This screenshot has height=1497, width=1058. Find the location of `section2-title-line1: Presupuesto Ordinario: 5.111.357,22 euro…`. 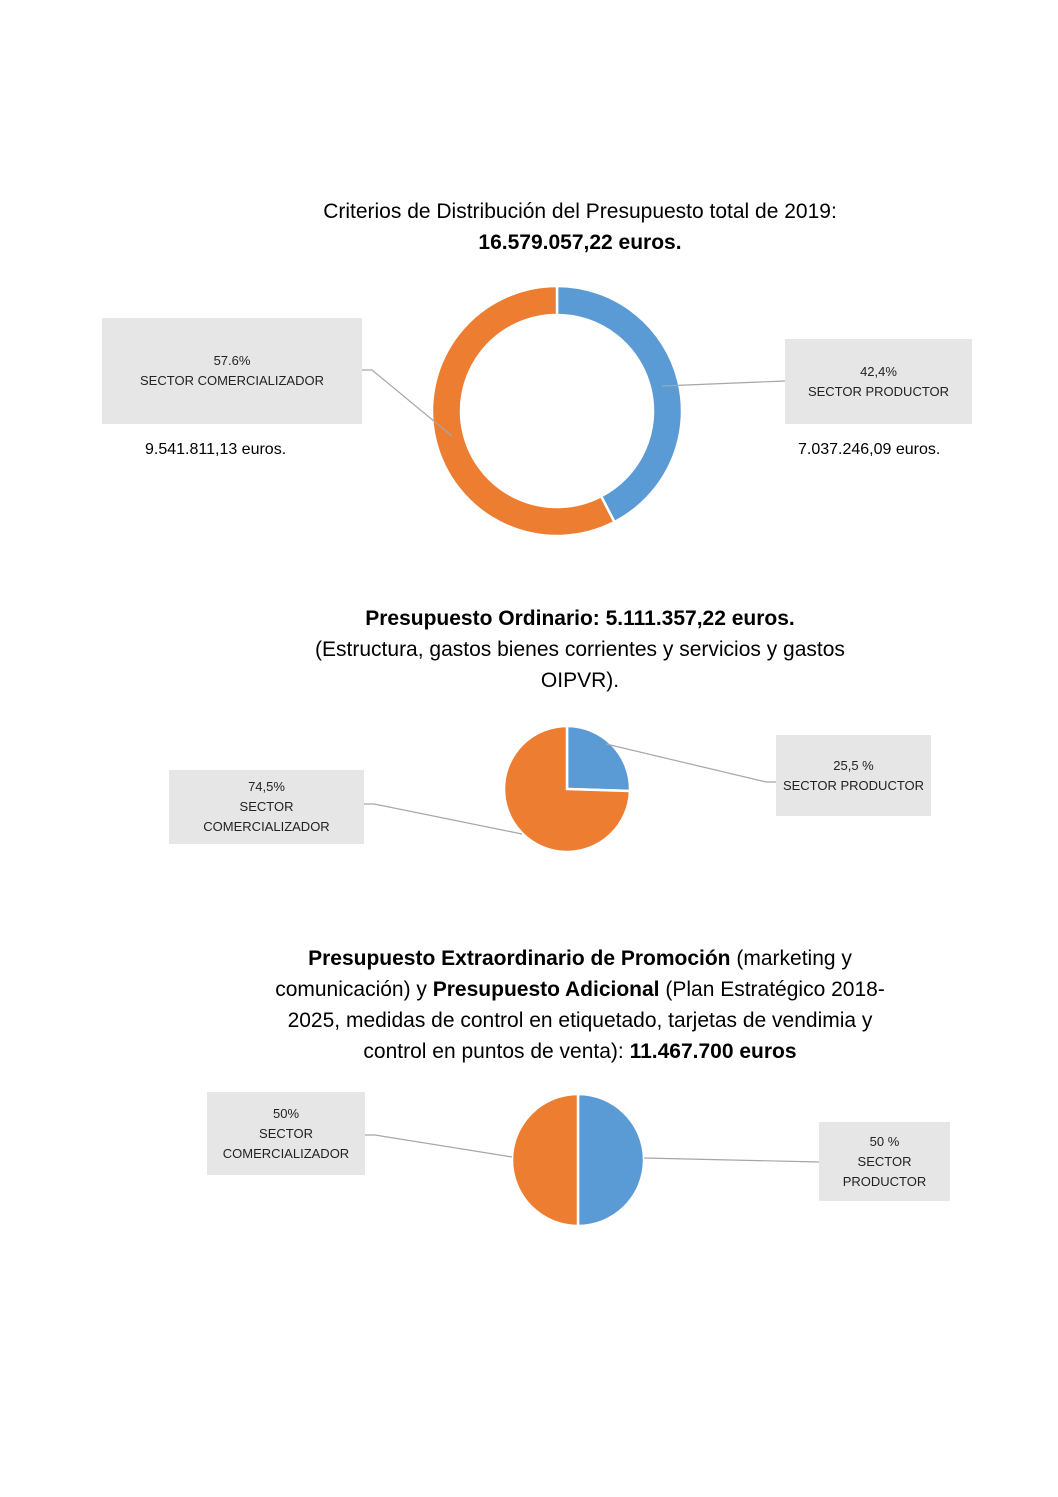

section2-title-line1: Presupuesto Ordinario: 5.111.357,22 euro… is located at coordinates (580, 618).